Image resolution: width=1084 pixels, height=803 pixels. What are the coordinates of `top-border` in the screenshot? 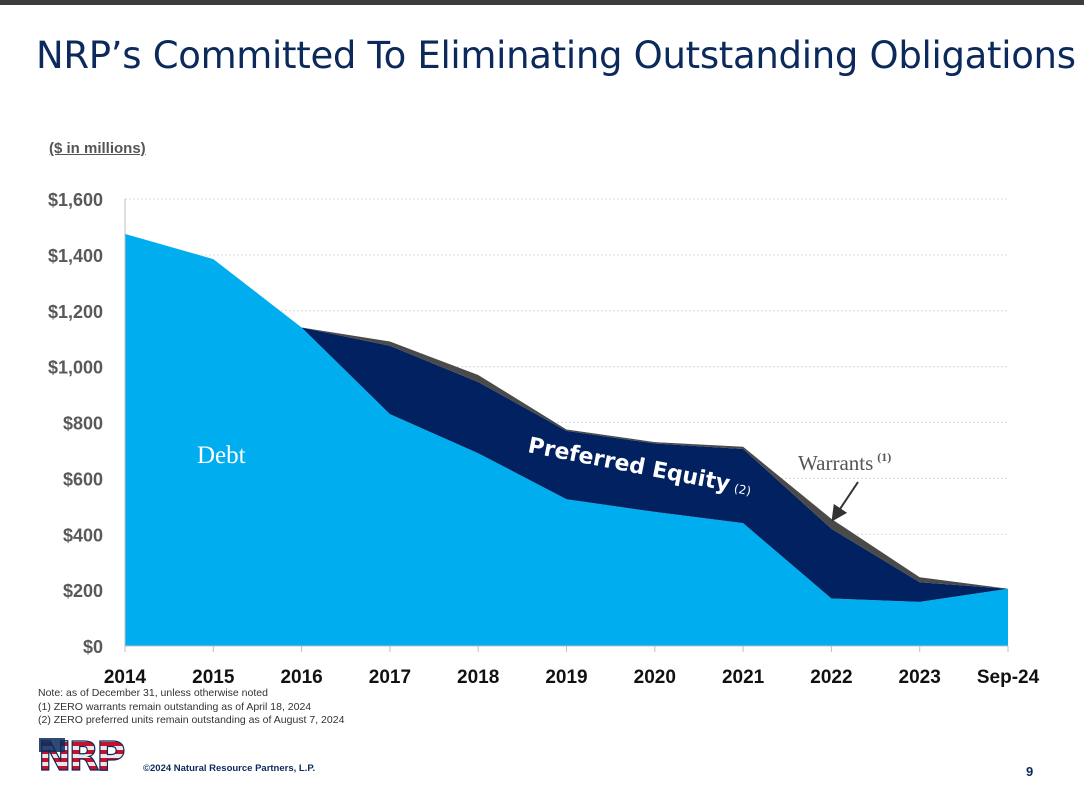 It's located at (542, 2).